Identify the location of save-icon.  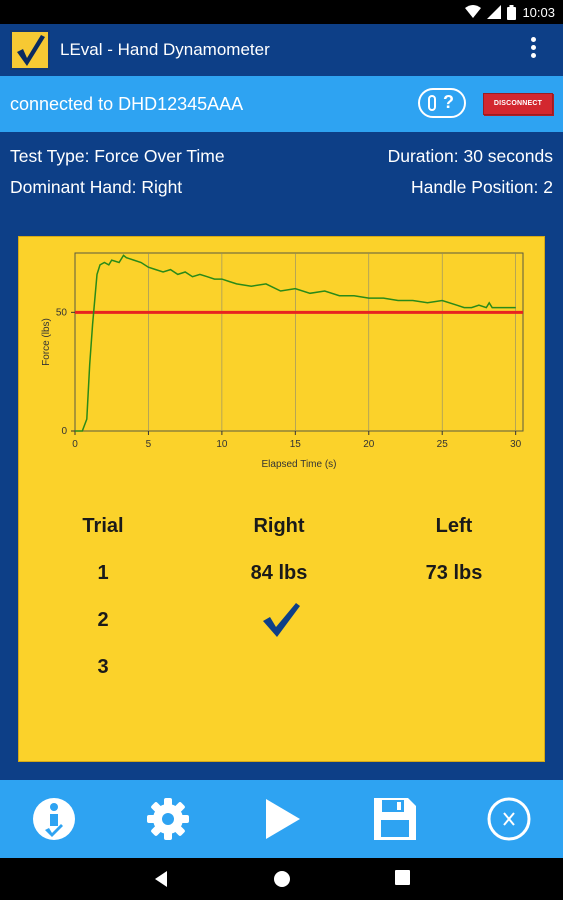
(395, 819).